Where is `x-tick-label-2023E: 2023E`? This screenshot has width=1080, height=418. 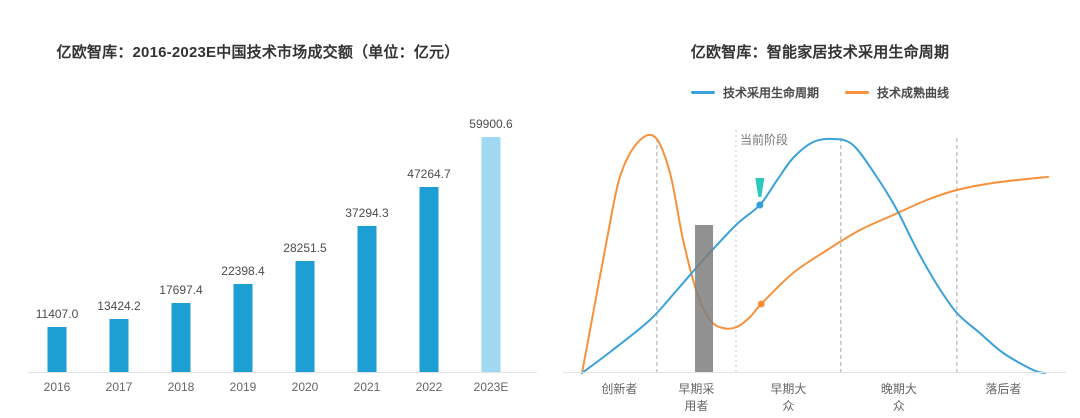 x-tick-label-2023E: 2023E is located at coordinates (491, 387).